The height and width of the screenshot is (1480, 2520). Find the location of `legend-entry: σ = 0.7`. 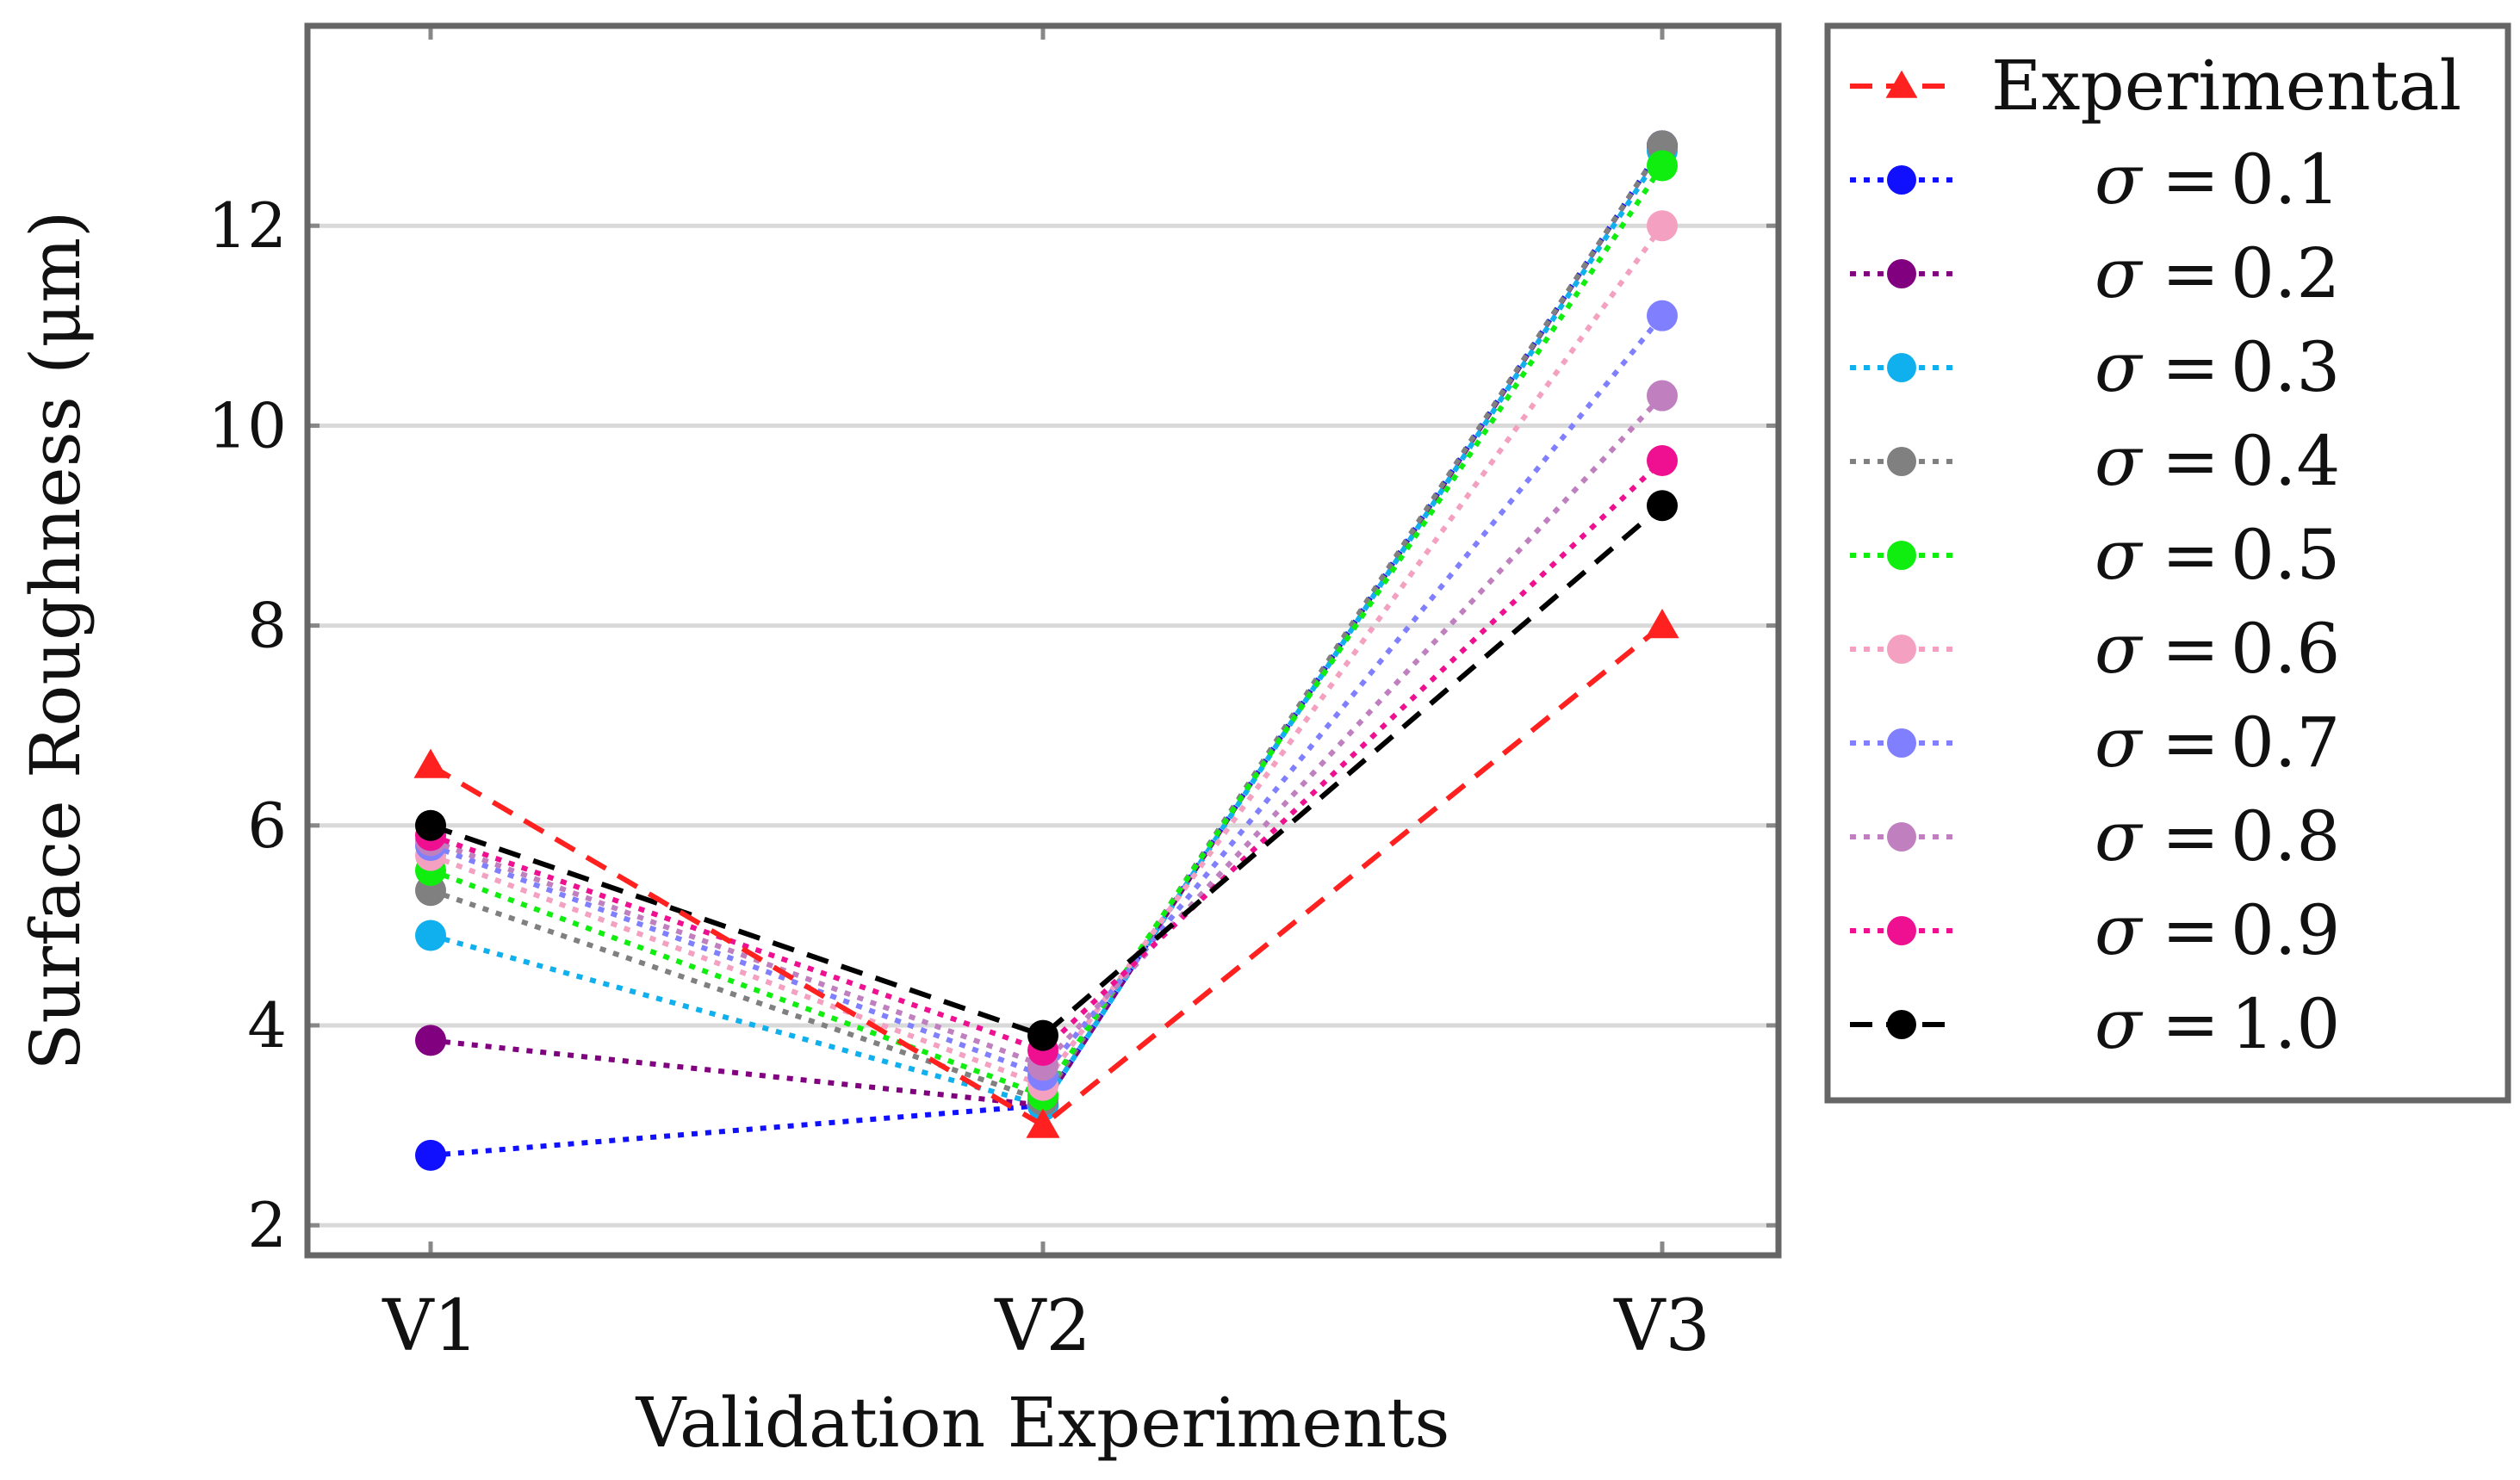

legend-entry: σ = 0.7 is located at coordinates (2095, 743).